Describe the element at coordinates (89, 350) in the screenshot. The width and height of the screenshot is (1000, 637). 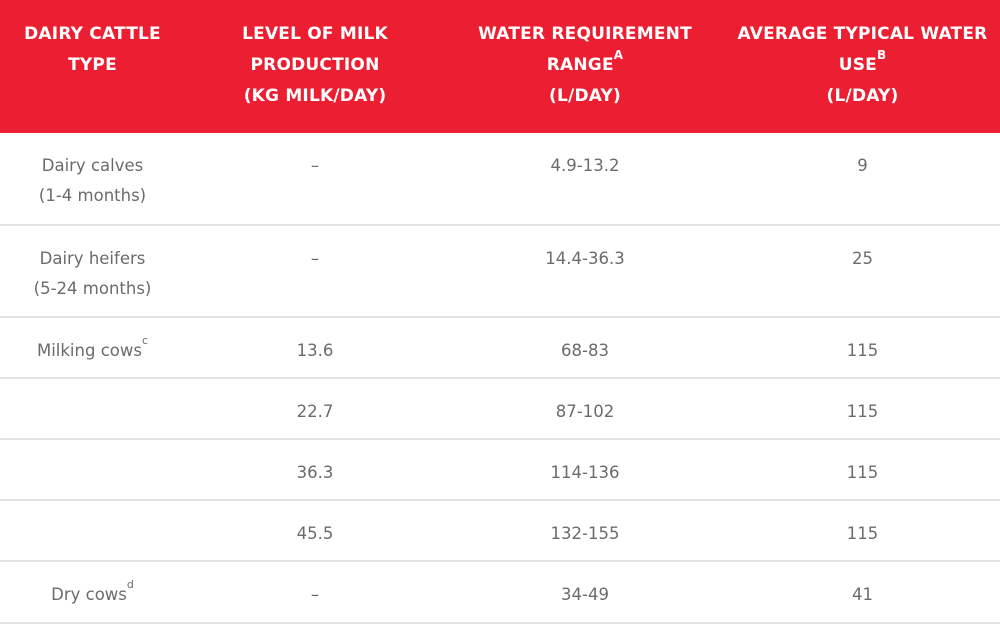
I see `cell-line: Milking cows` at that location.